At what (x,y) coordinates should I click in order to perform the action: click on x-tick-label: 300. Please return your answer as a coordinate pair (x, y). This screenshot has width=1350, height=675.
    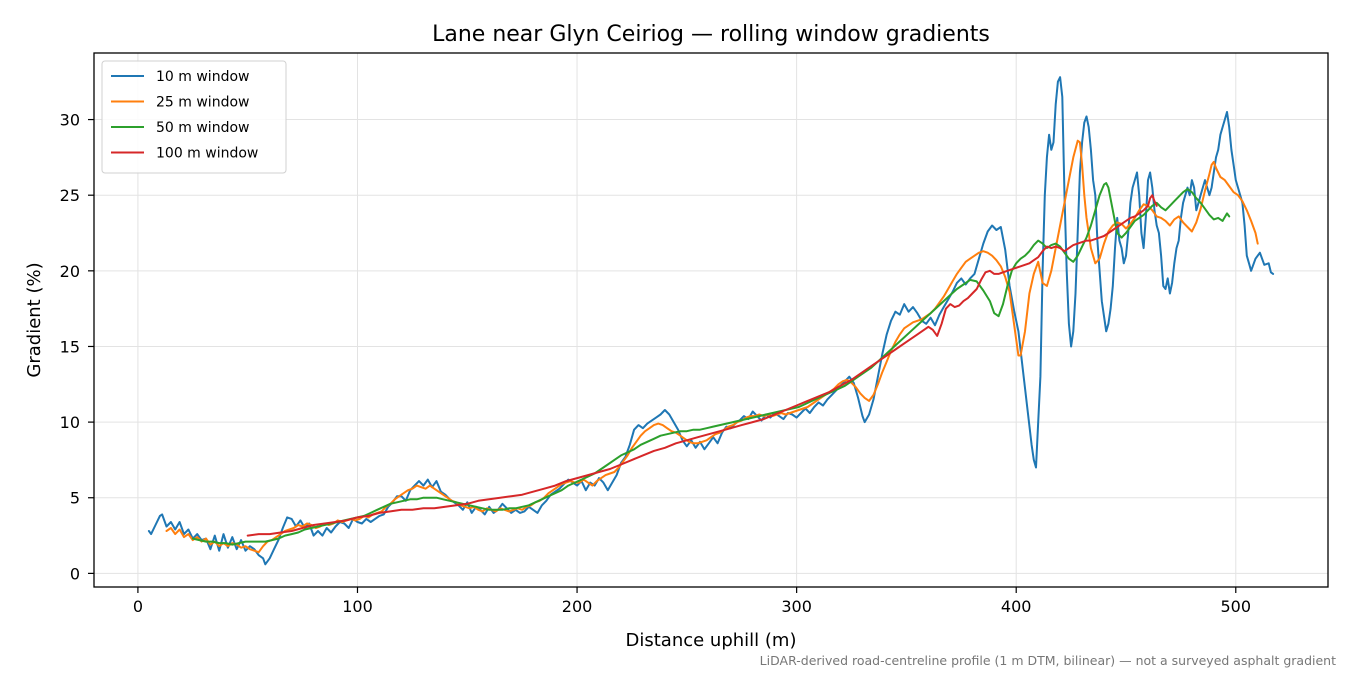
    Looking at the image, I should click on (796, 606).